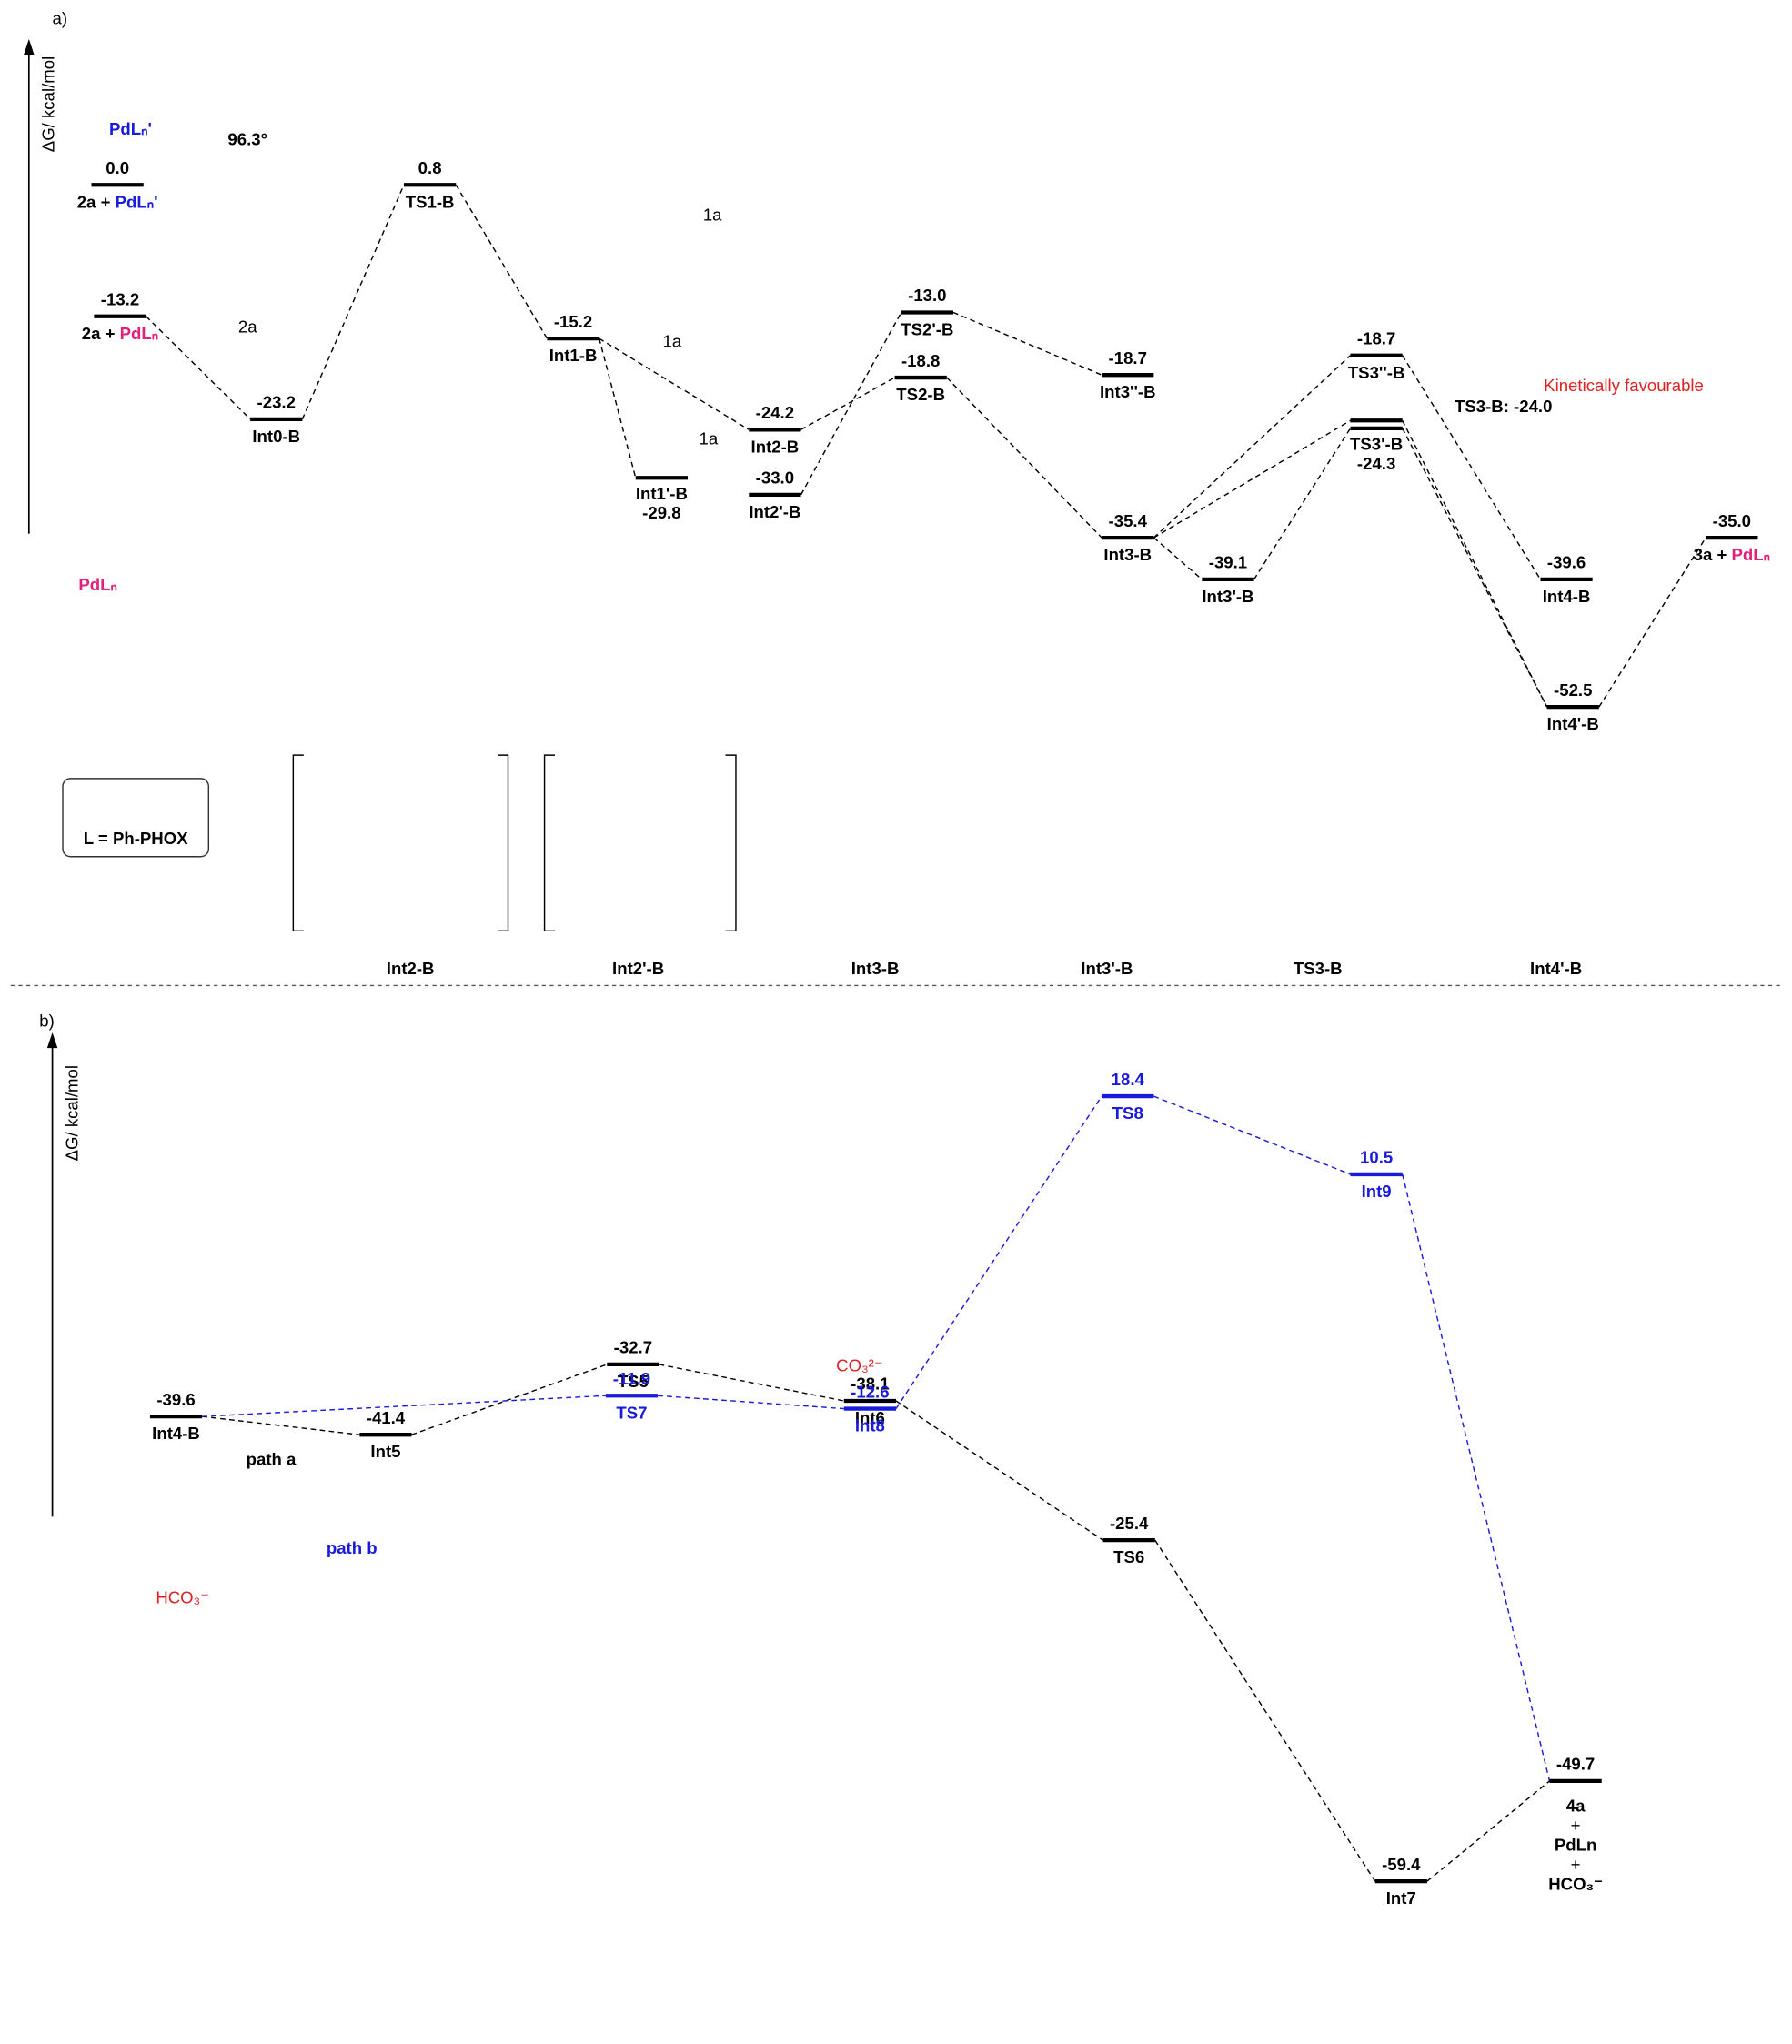  What do you see at coordinates (633, 1381) in the screenshot?
I see `level-name-part: TS5` at bounding box center [633, 1381].